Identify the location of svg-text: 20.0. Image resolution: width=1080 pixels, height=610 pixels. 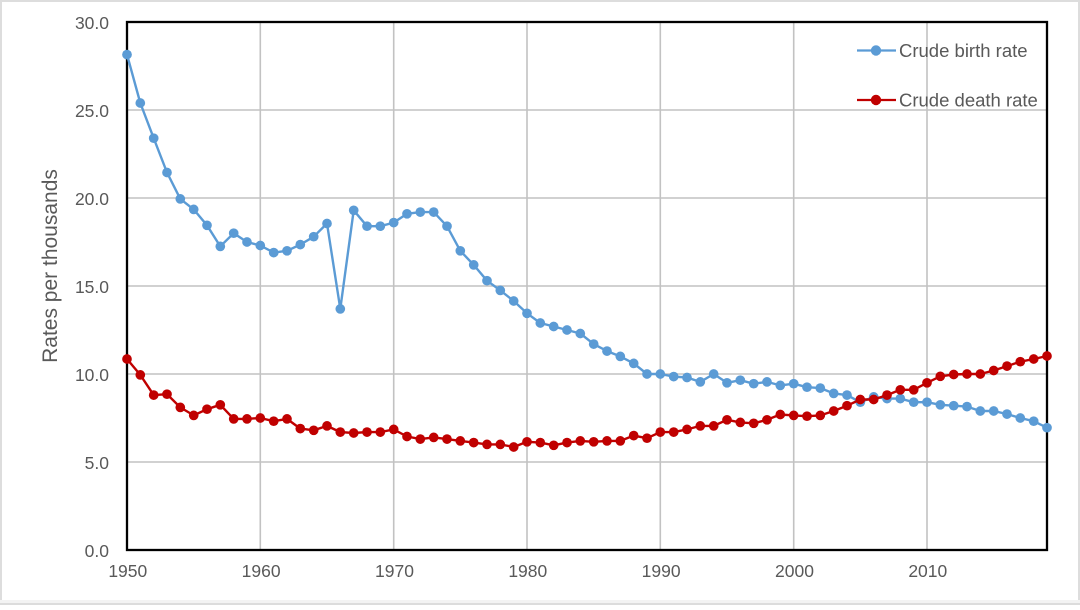
(92, 199).